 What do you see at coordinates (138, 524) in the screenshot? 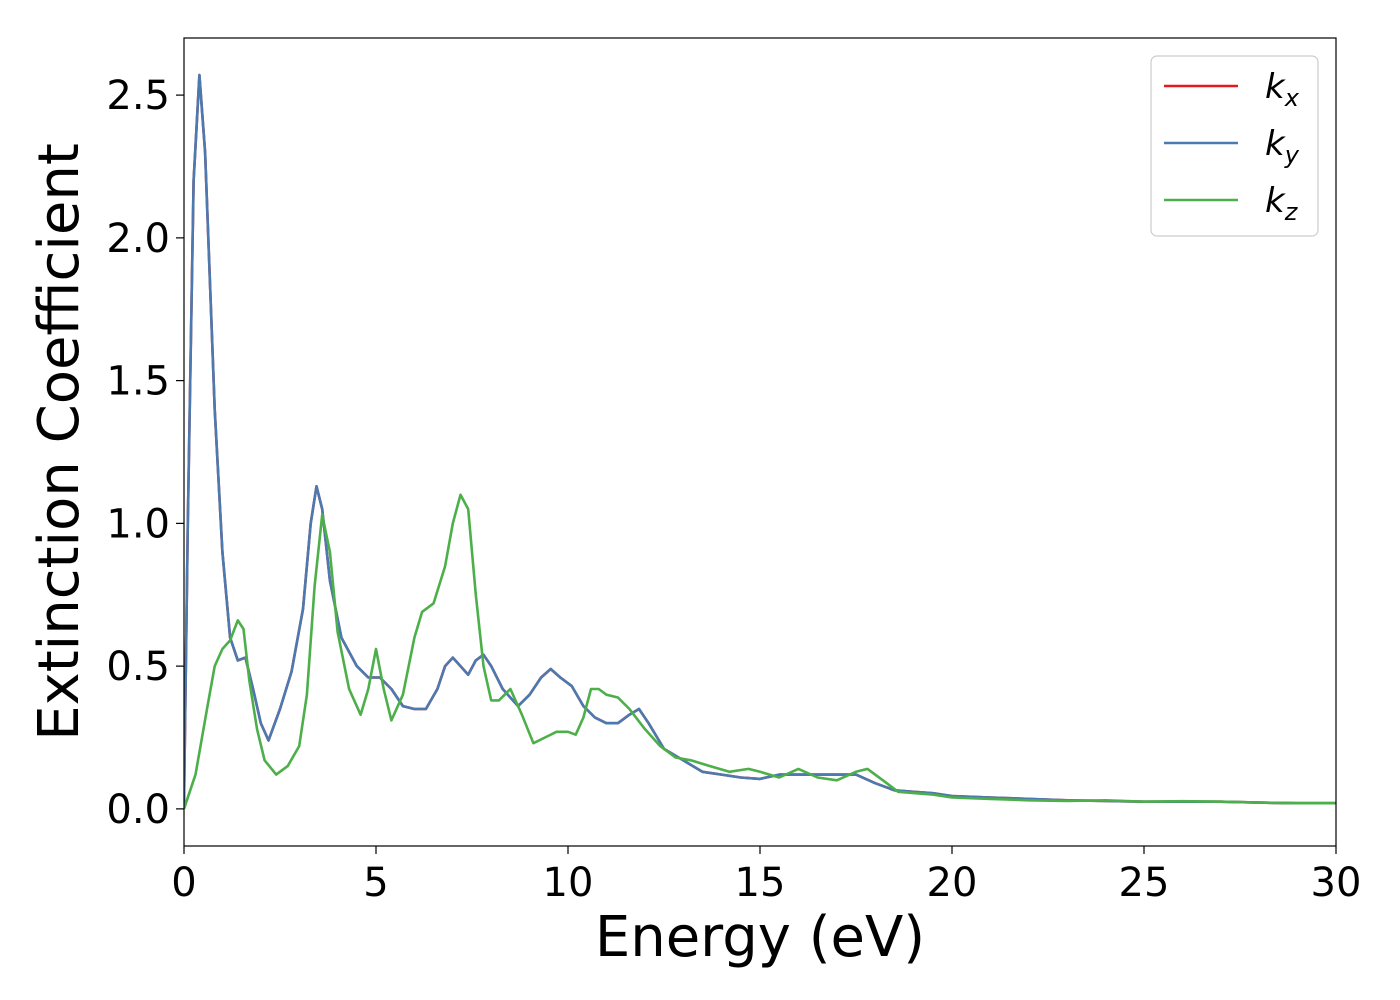
I see `y-tick-label: 1.0` at bounding box center [138, 524].